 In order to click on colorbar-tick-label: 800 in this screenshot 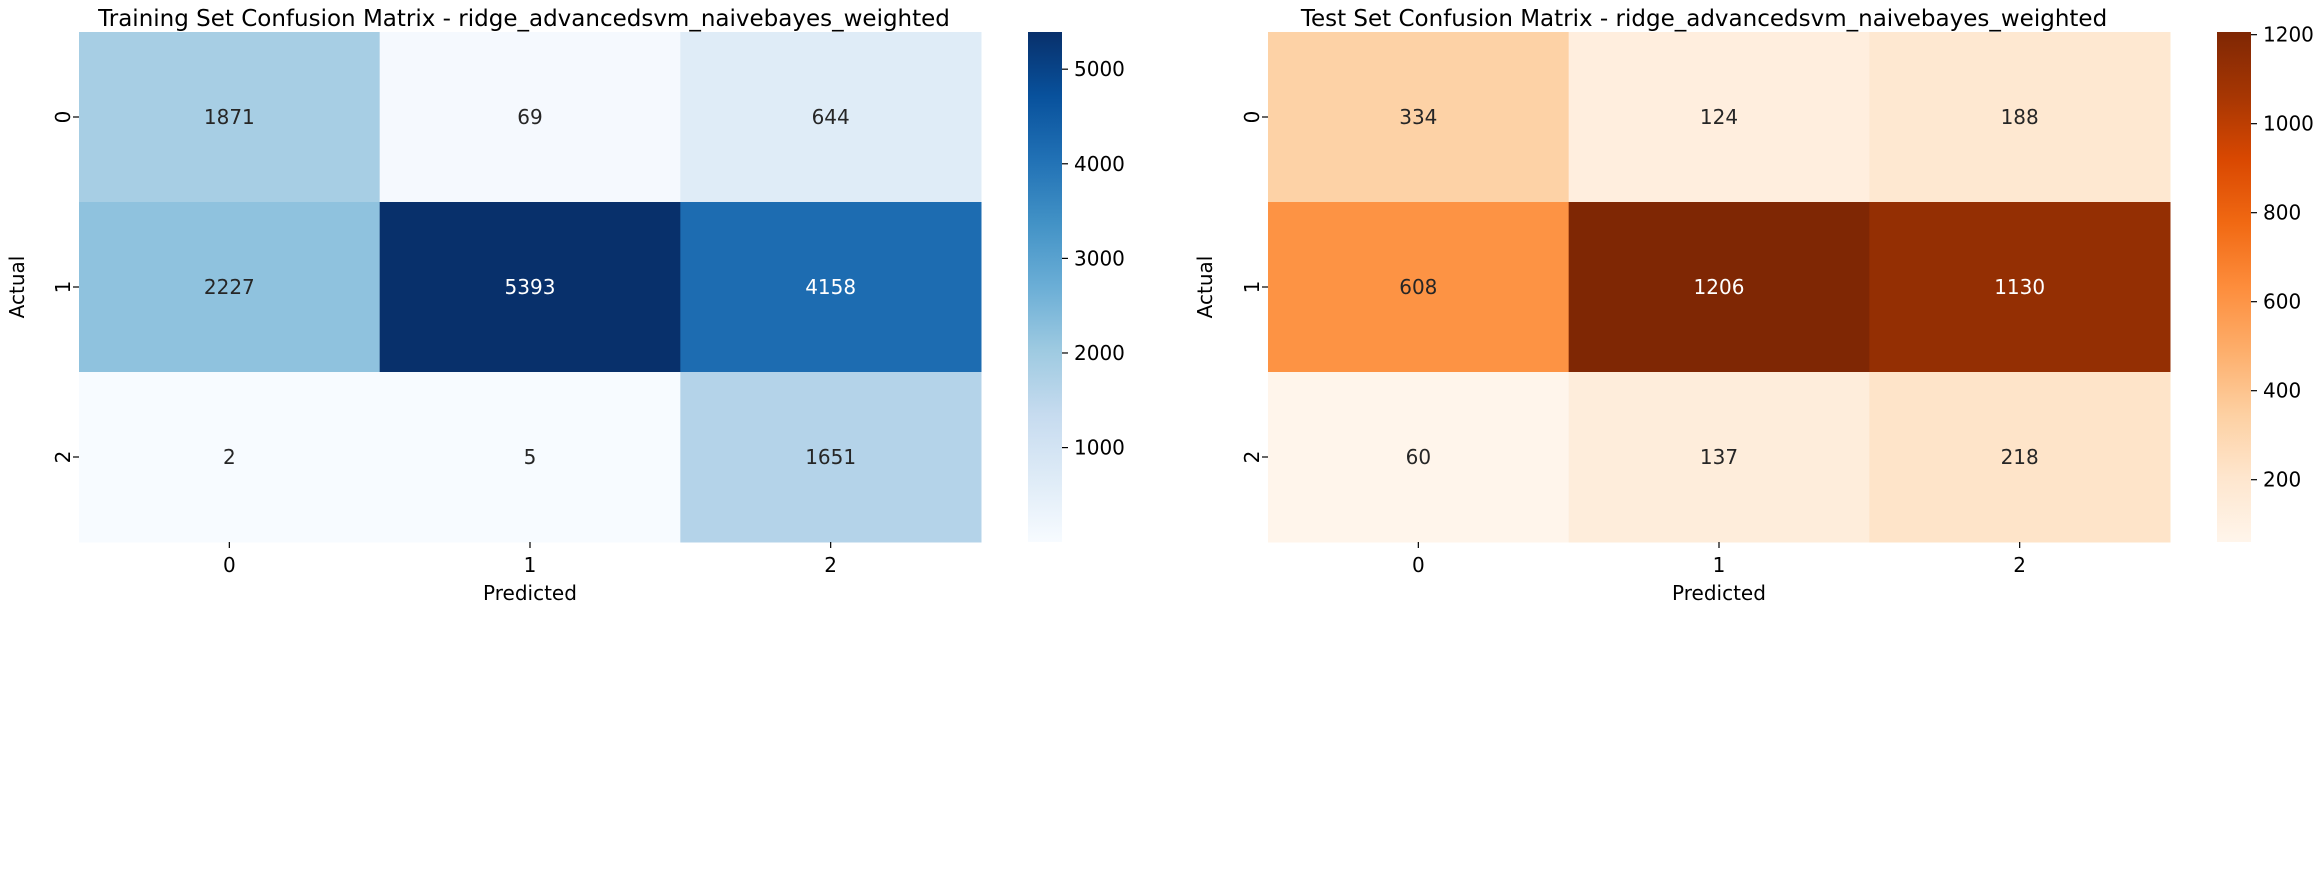, I will do `click(2282, 213)`.